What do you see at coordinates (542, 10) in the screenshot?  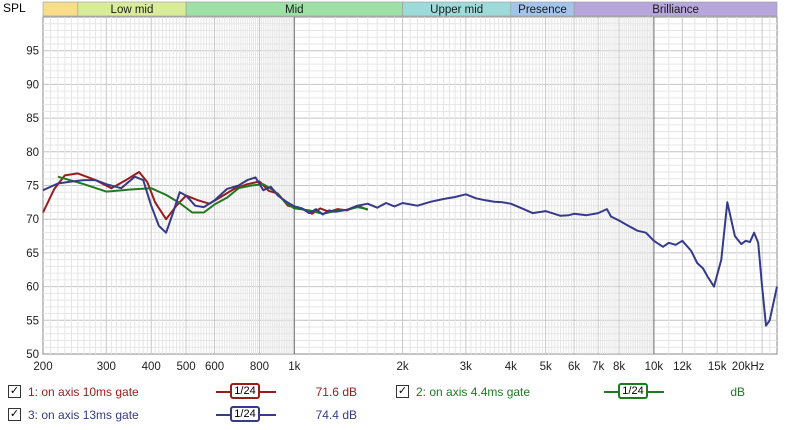 I see `band-label: Presence` at bounding box center [542, 10].